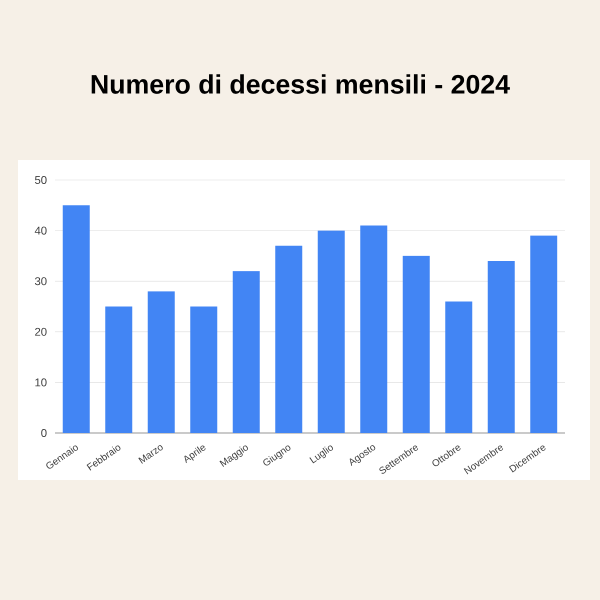  What do you see at coordinates (41, 382) in the screenshot?
I see `y-tick-label: 10` at bounding box center [41, 382].